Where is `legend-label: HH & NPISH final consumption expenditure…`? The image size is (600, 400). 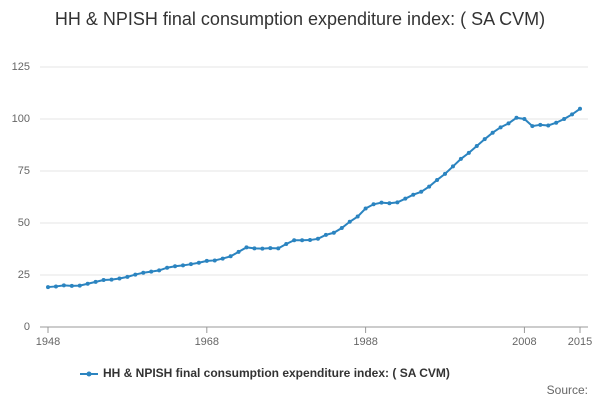
legend-label: HH & NPISH final consumption expenditure… is located at coordinates (276, 373).